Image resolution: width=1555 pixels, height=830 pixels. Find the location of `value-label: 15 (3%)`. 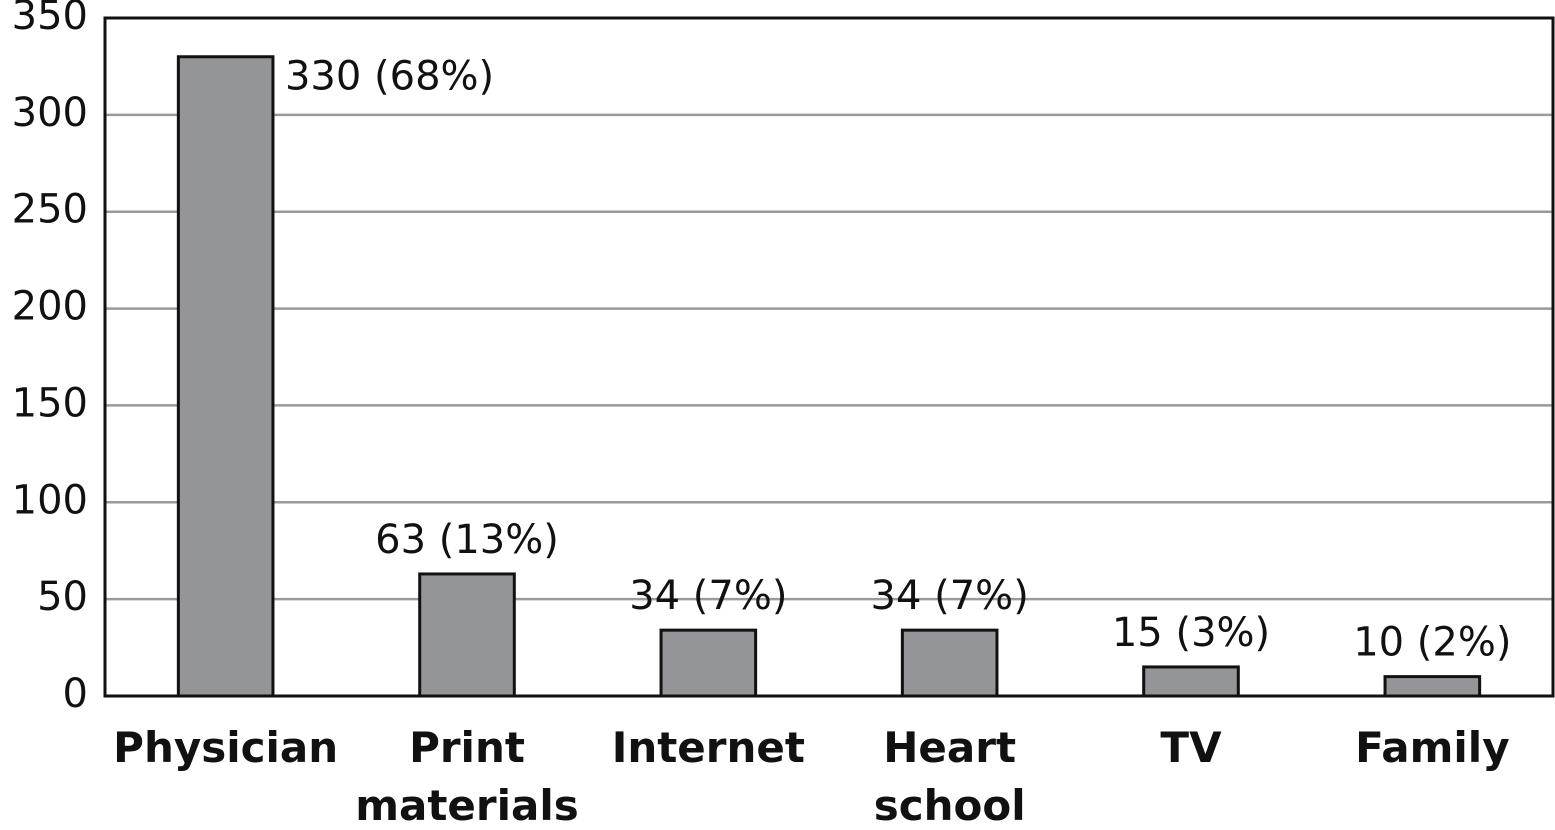

value-label: 15 (3%) is located at coordinates (1191, 633).